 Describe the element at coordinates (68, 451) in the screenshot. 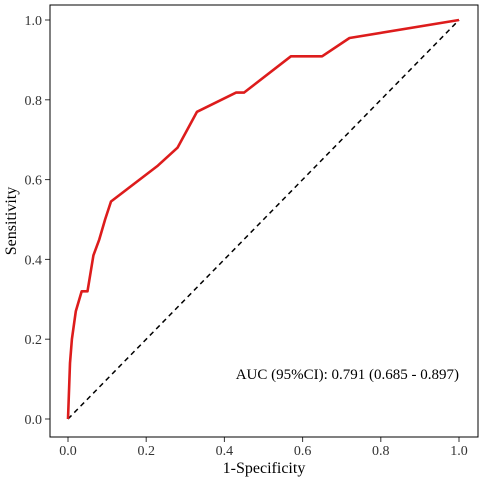

I see `x-tick-label: 0.0` at that location.